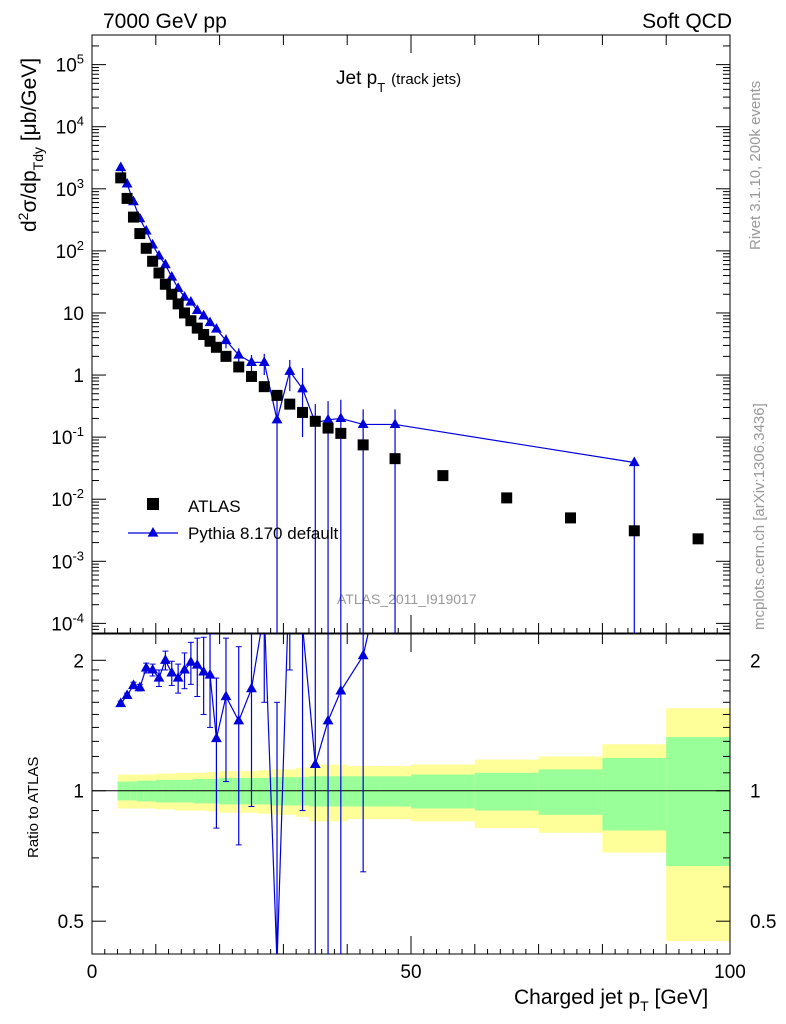 This screenshot has height=1024, width=786. Describe the element at coordinates (356, 78) in the screenshot. I see `plot-title-main: Jet p` at that location.